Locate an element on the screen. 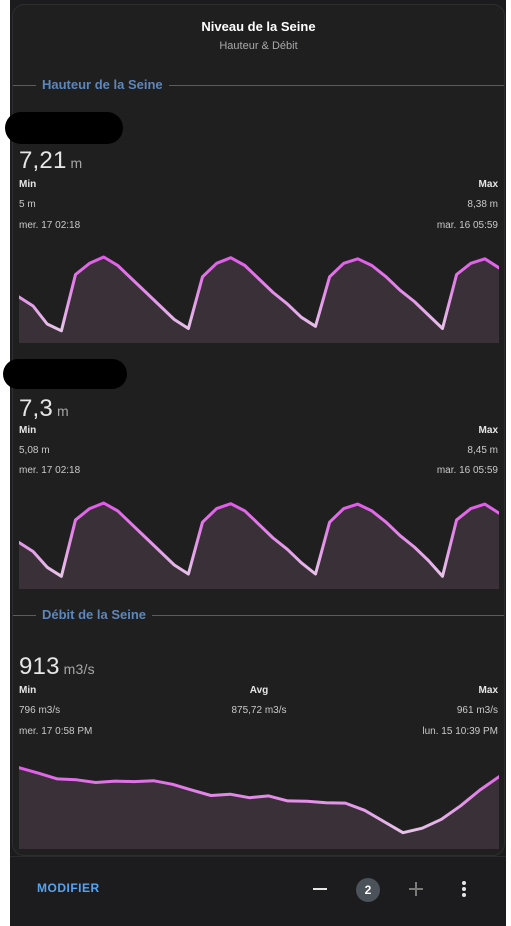  sensor1-min-value: 5 m is located at coordinates (27, 204).